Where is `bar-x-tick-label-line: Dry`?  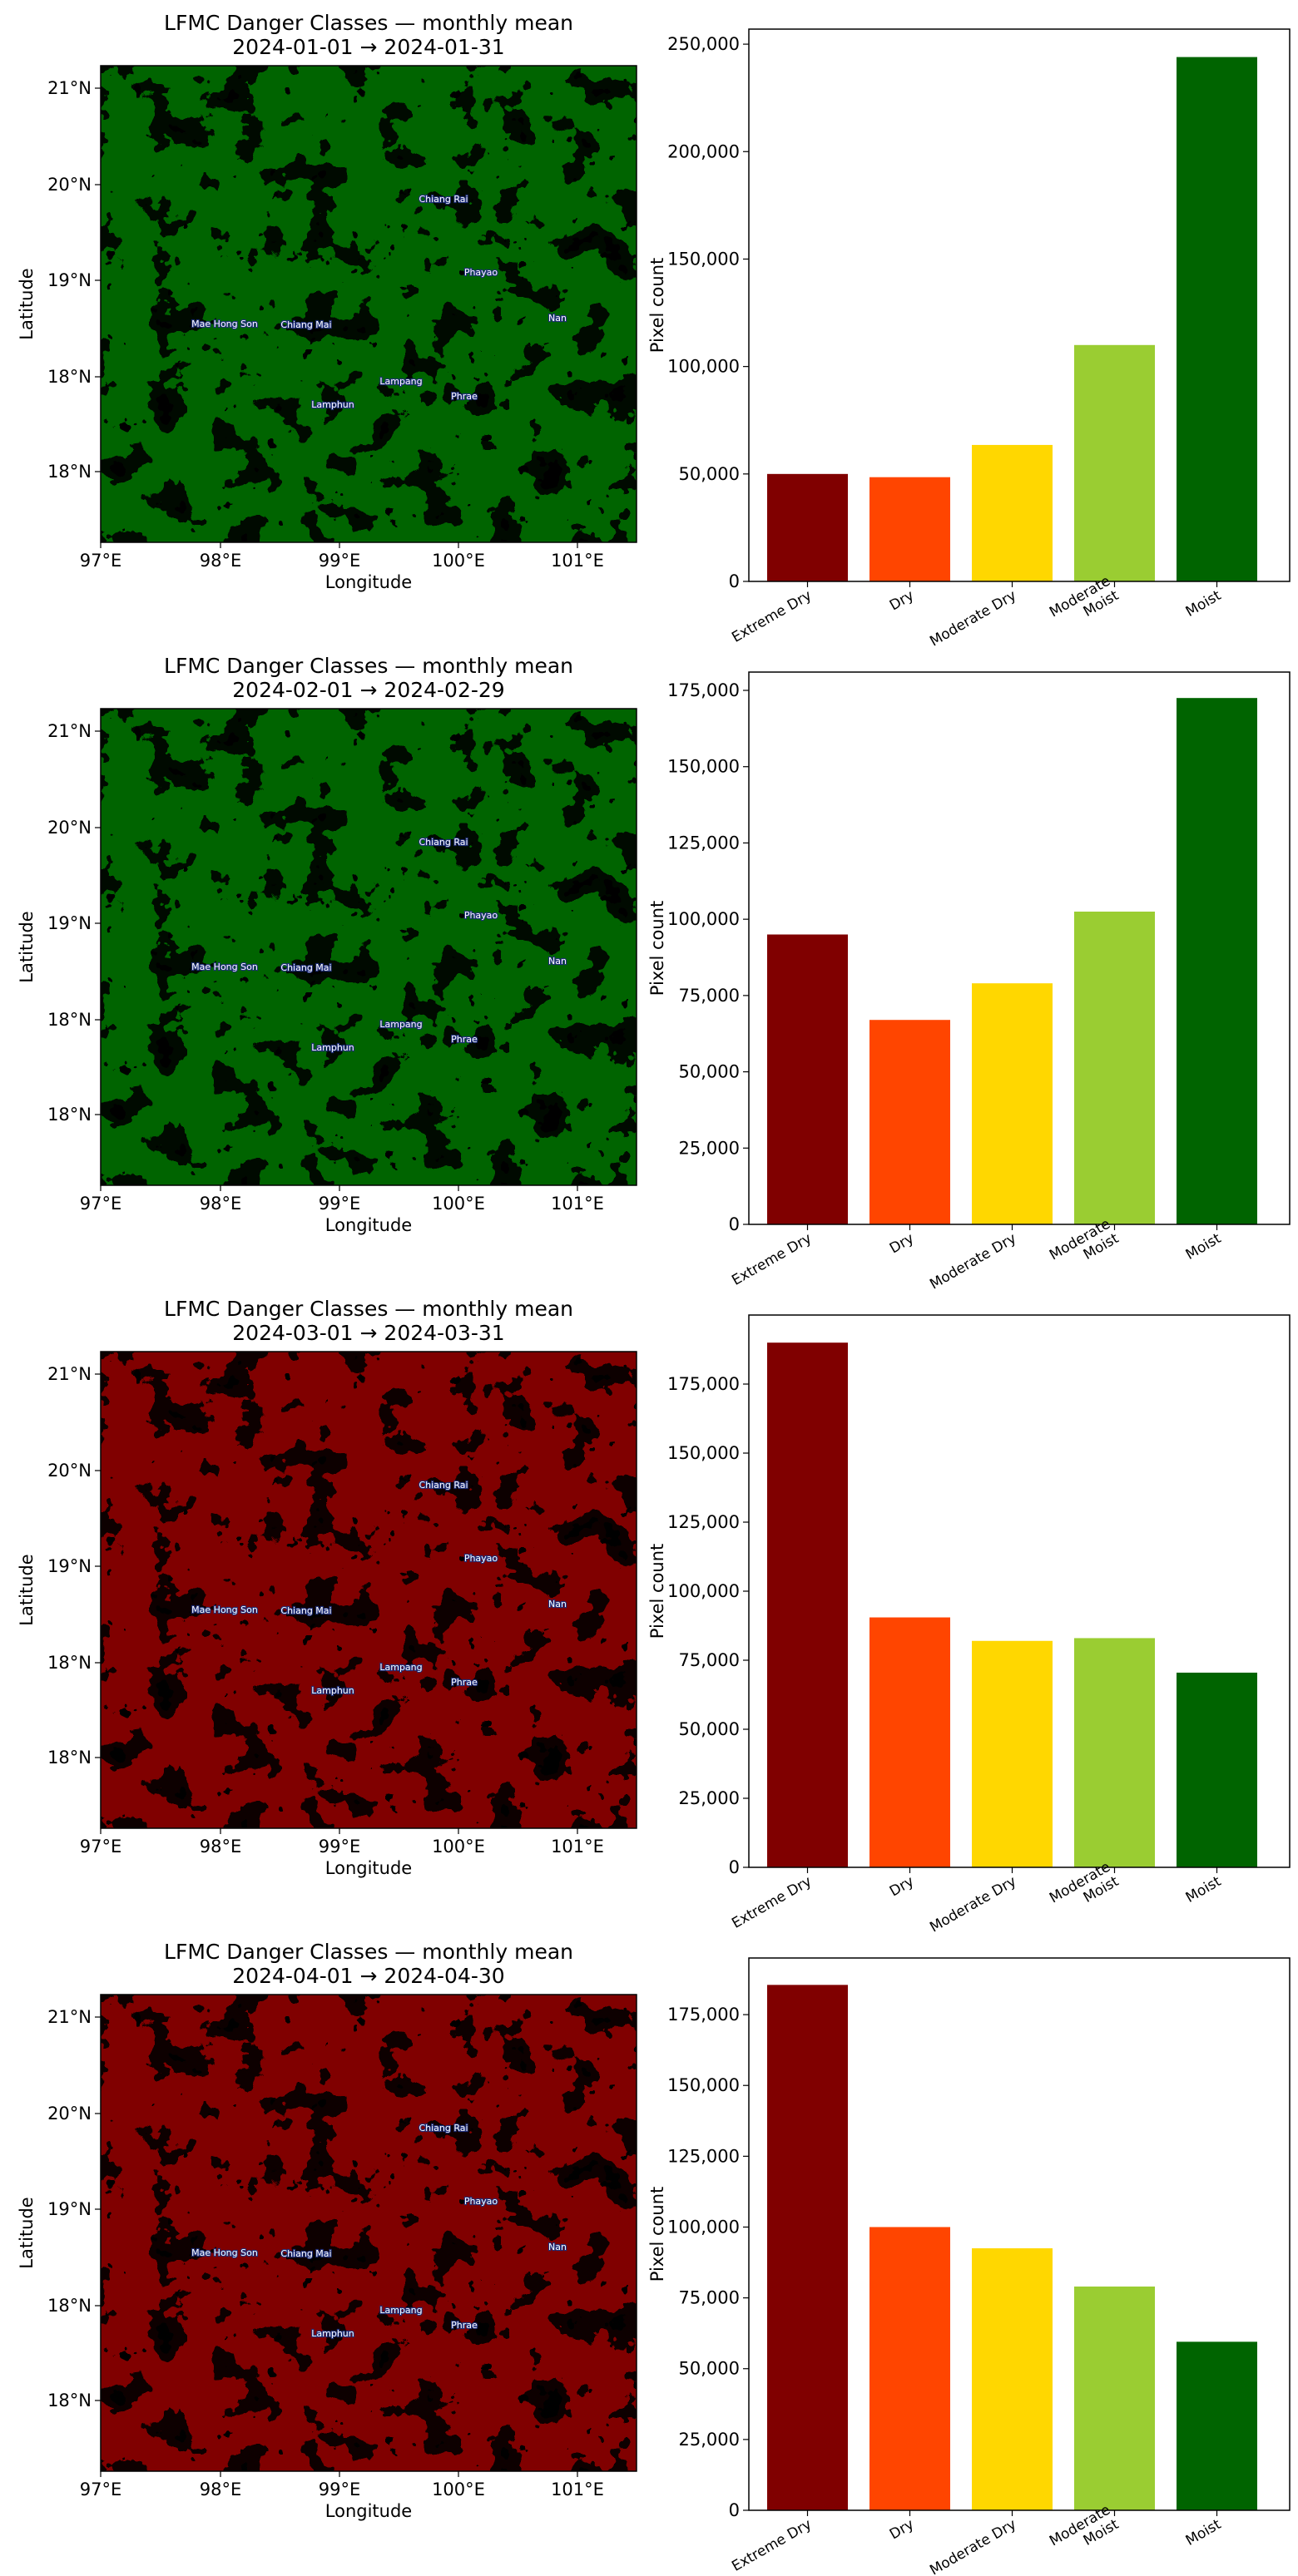
bar-x-tick-label-line: Dry is located at coordinates (902, 600).